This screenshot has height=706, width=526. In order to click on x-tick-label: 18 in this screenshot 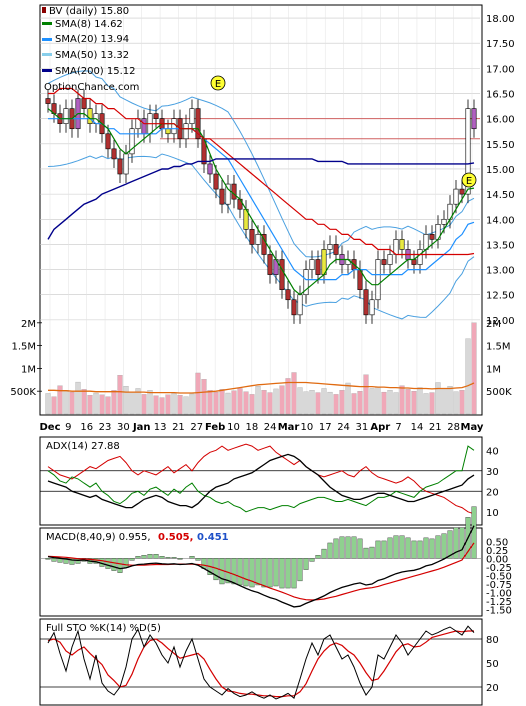, I will do `click(251, 427)`.